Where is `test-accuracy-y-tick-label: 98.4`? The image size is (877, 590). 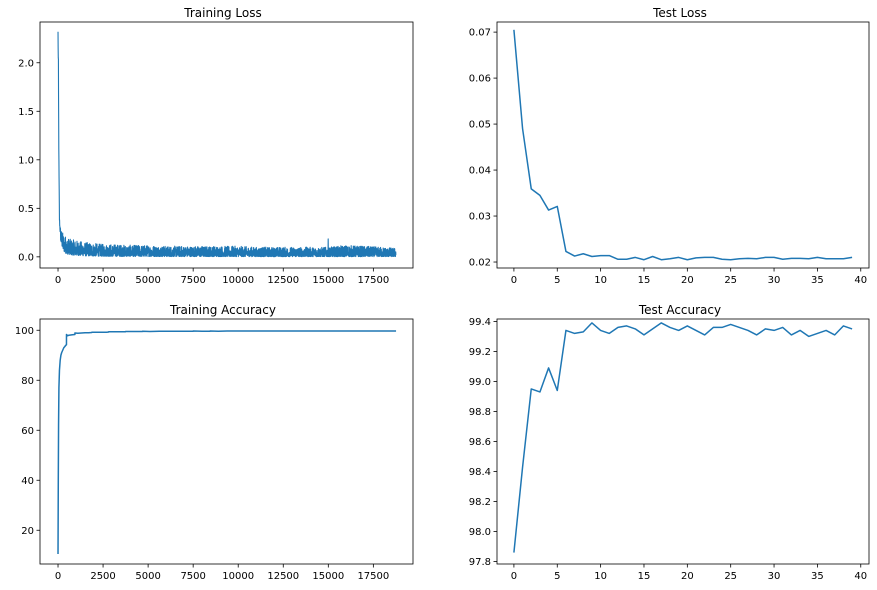 test-accuracy-y-tick-label: 98.4 is located at coordinates (480, 472).